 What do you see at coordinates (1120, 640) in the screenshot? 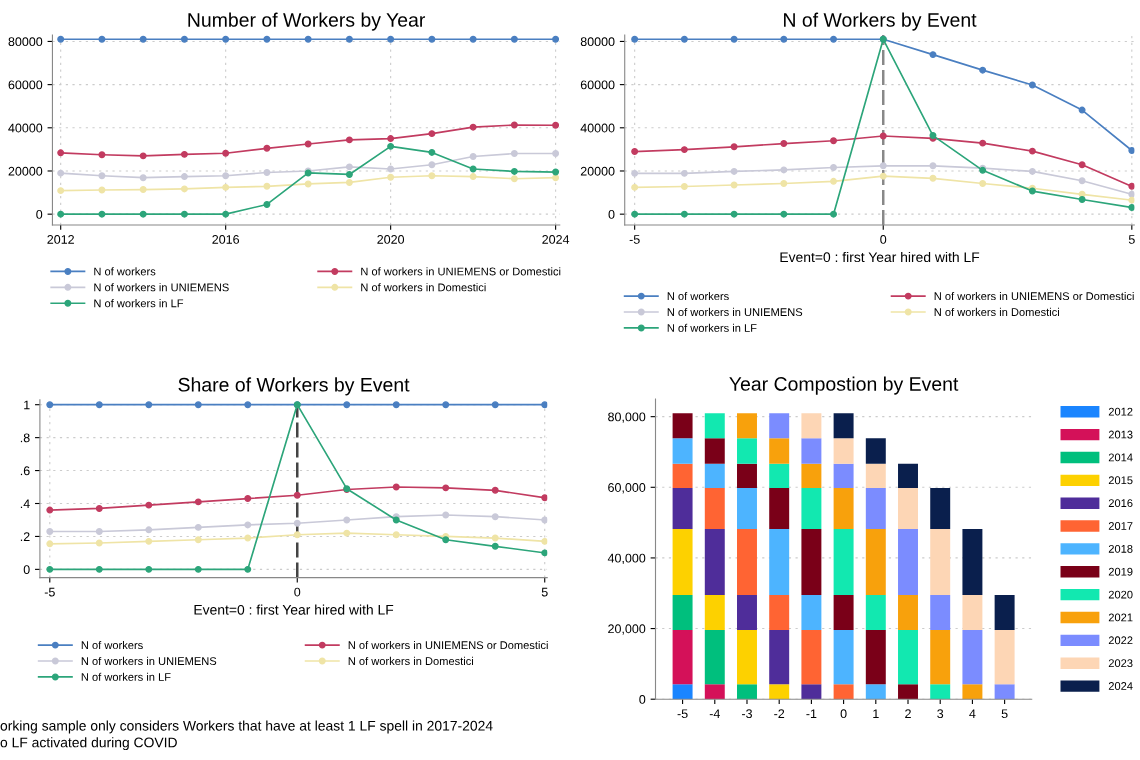
I see `legend-label: 2022` at bounding box center [1120, 640].